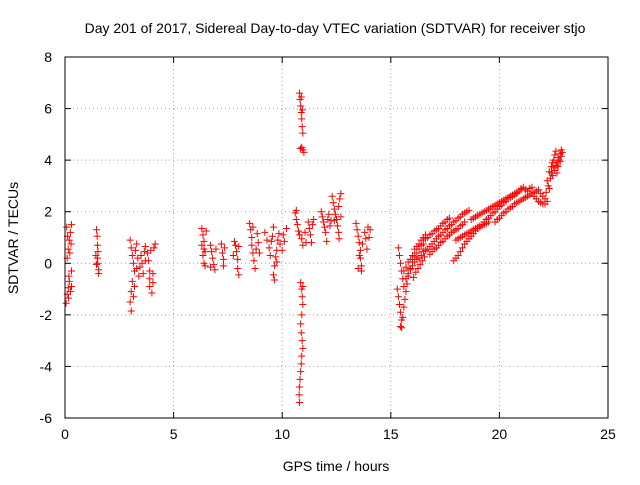  What do you see at coordinates (391, 434) in the screenshot?
I see `x-tick-label: 15` at bounding box center [391, 434].